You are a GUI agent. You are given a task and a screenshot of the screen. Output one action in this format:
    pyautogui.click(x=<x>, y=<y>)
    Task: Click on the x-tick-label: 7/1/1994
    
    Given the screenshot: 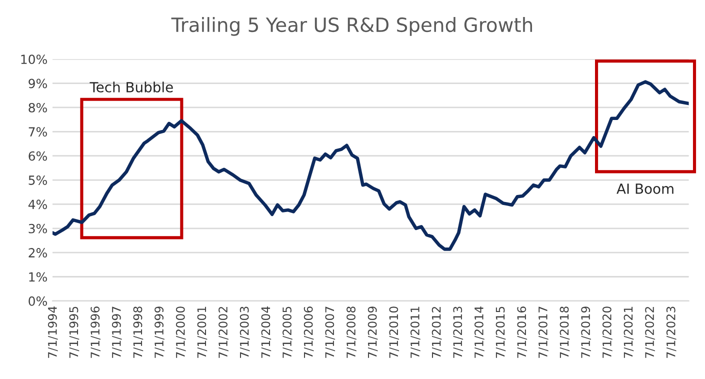 What is the action you would take?
    pyautogui.click(x=53, y=332)
    